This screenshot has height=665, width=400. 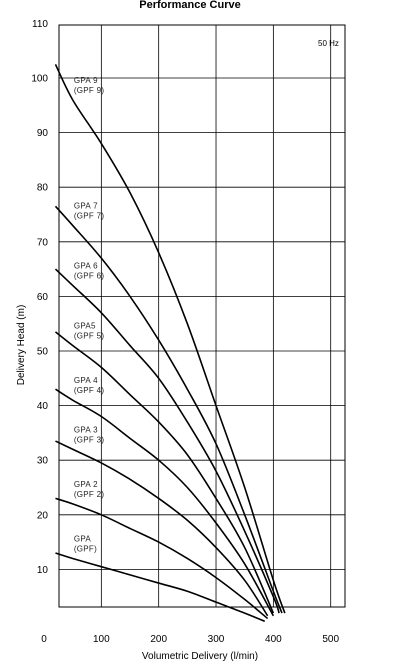 What do you see at coordinates (86, 484) in the screenshot?
I see `curve-label-model: GPA 2` at bounding box center [86, 484].